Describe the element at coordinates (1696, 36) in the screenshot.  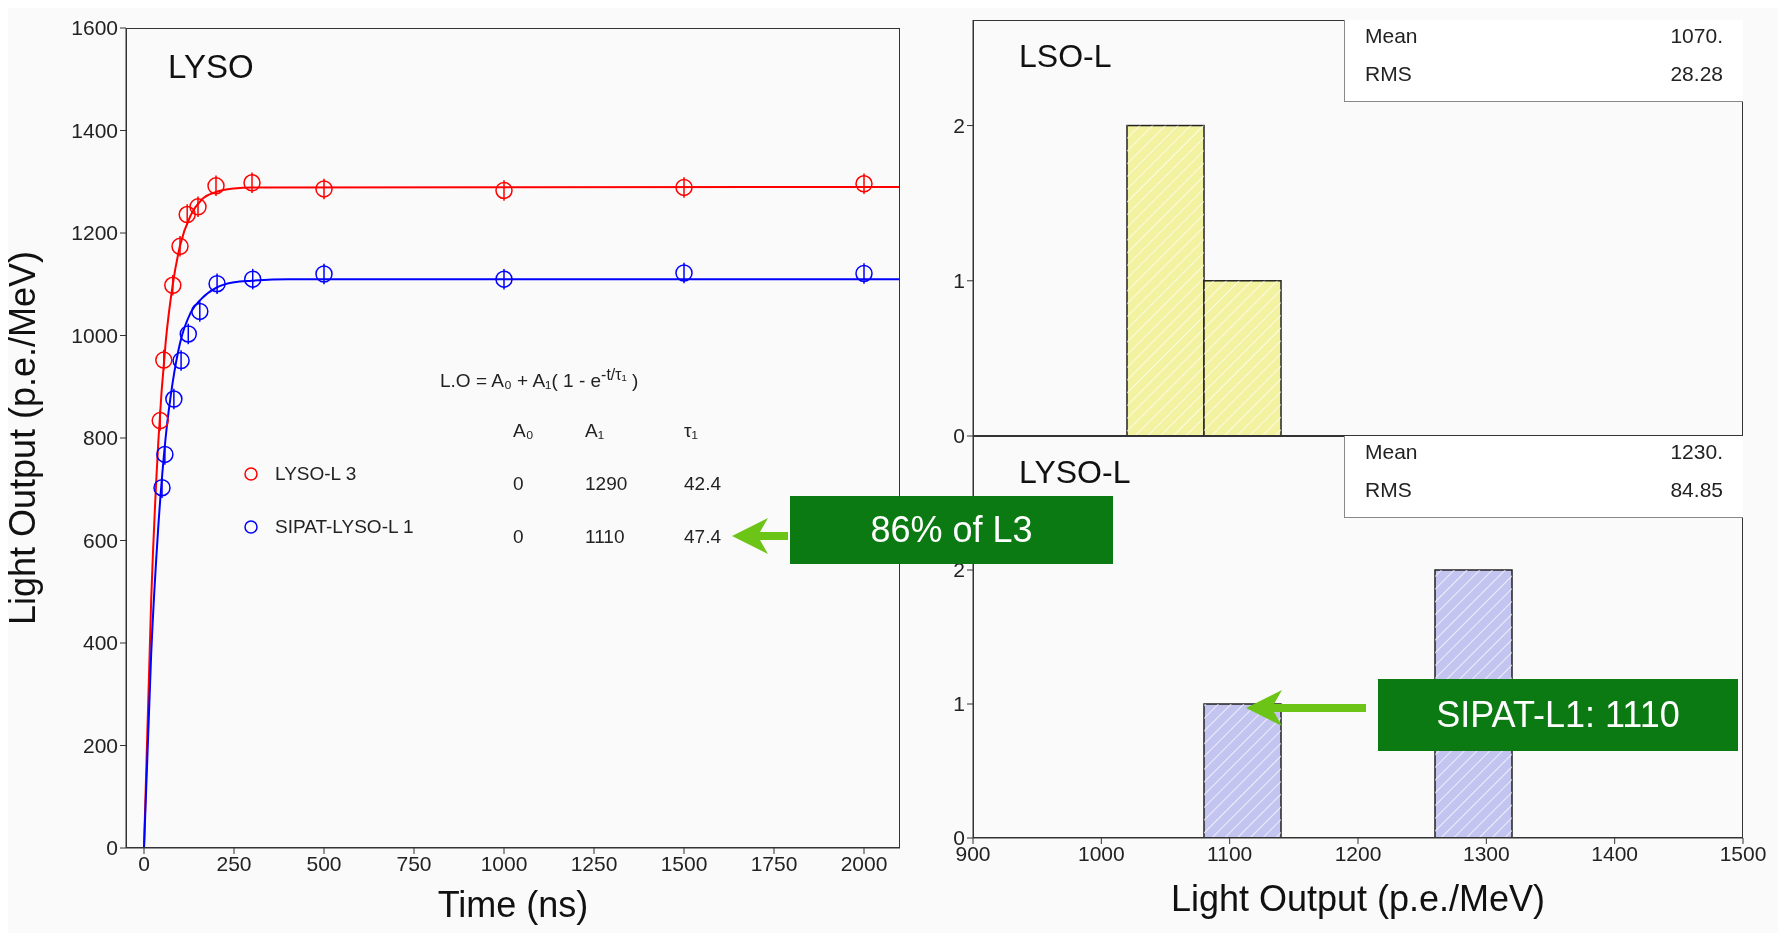
I see `annotation: 1070.` at that location.